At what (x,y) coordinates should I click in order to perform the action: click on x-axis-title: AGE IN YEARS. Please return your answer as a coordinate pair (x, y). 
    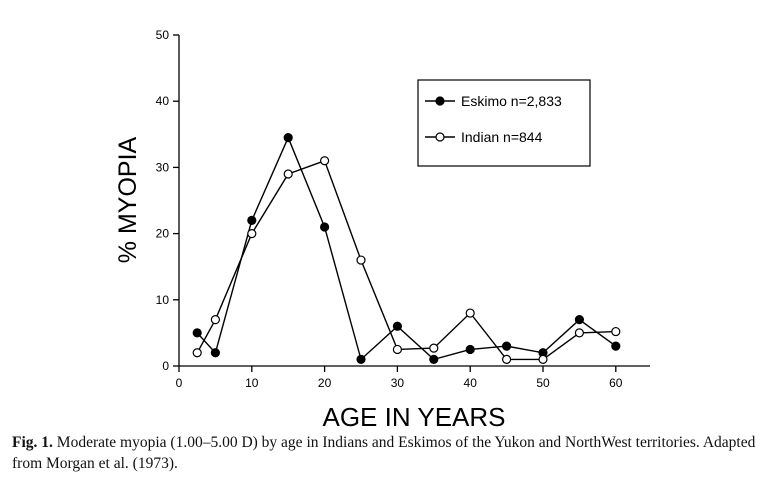
    Looking at the image, I should click on (413, 416).